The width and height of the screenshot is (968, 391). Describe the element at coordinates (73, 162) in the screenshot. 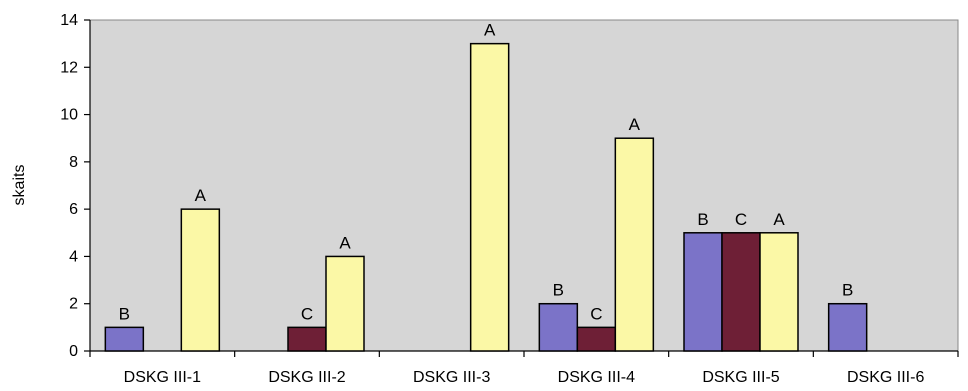

I see `y-tick-label: 8` at that location.